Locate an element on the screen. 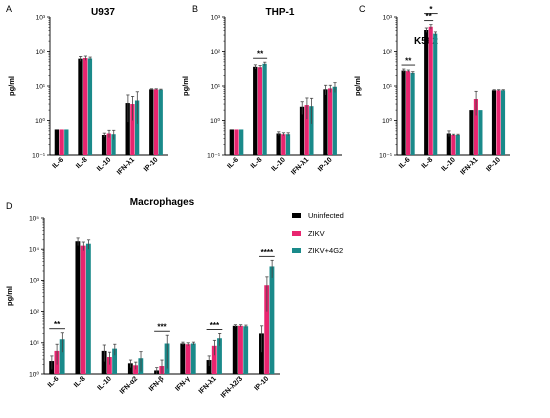 Image resolution: width=550 pixels, height=418 pixels. significance-label: **** is located at coordinates (267, 252).